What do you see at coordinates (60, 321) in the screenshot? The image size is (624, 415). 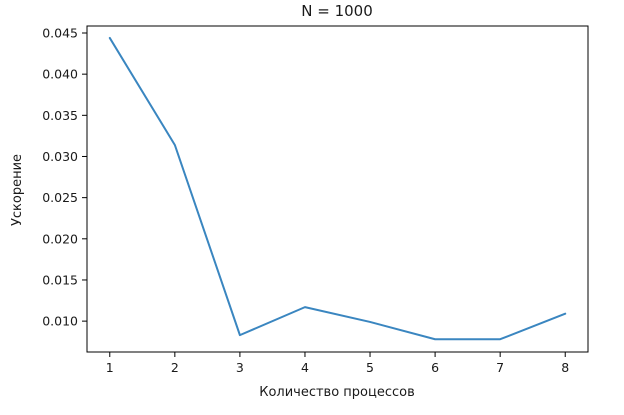 I see `y-tick-label: 0.010` at bounding box center [60, 321].